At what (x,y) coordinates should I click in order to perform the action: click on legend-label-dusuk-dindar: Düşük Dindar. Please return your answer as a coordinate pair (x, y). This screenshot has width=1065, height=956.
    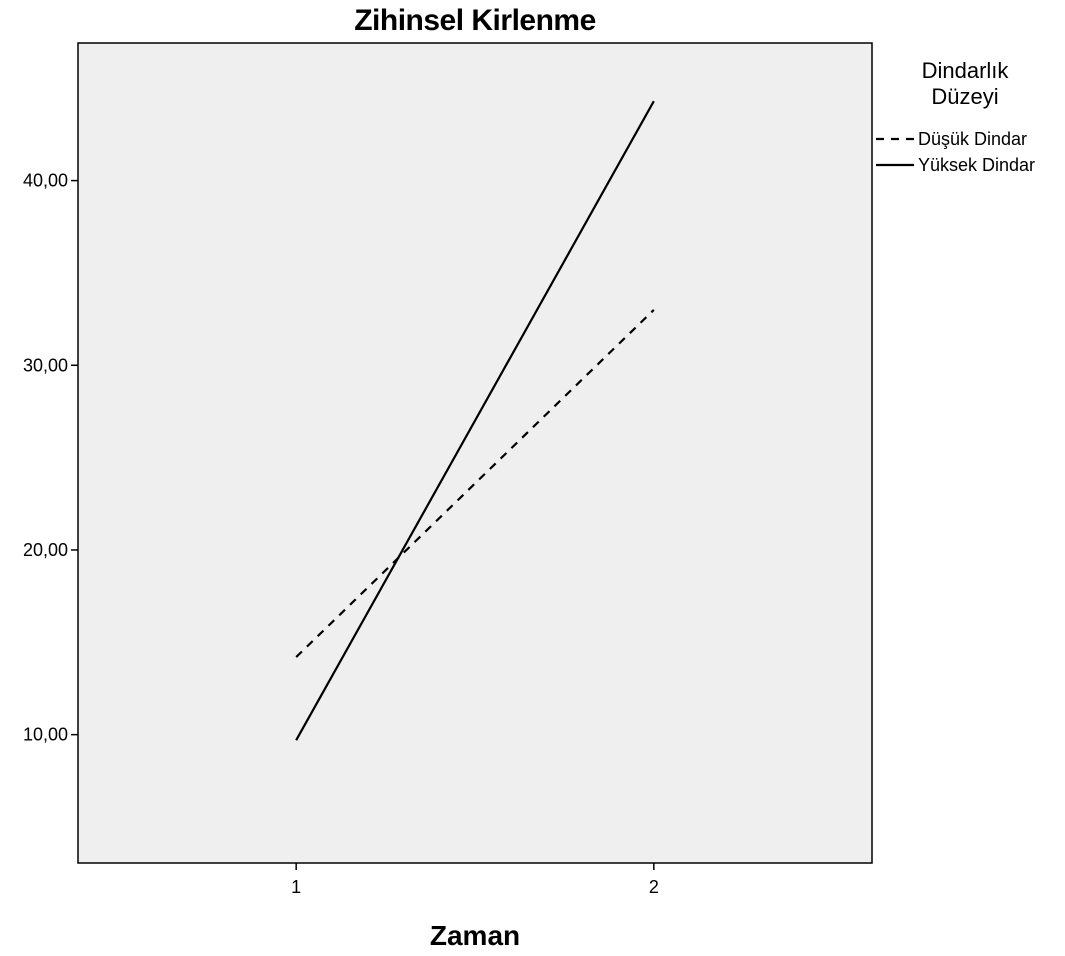
    Looking at the image, I should click on (972, 139).